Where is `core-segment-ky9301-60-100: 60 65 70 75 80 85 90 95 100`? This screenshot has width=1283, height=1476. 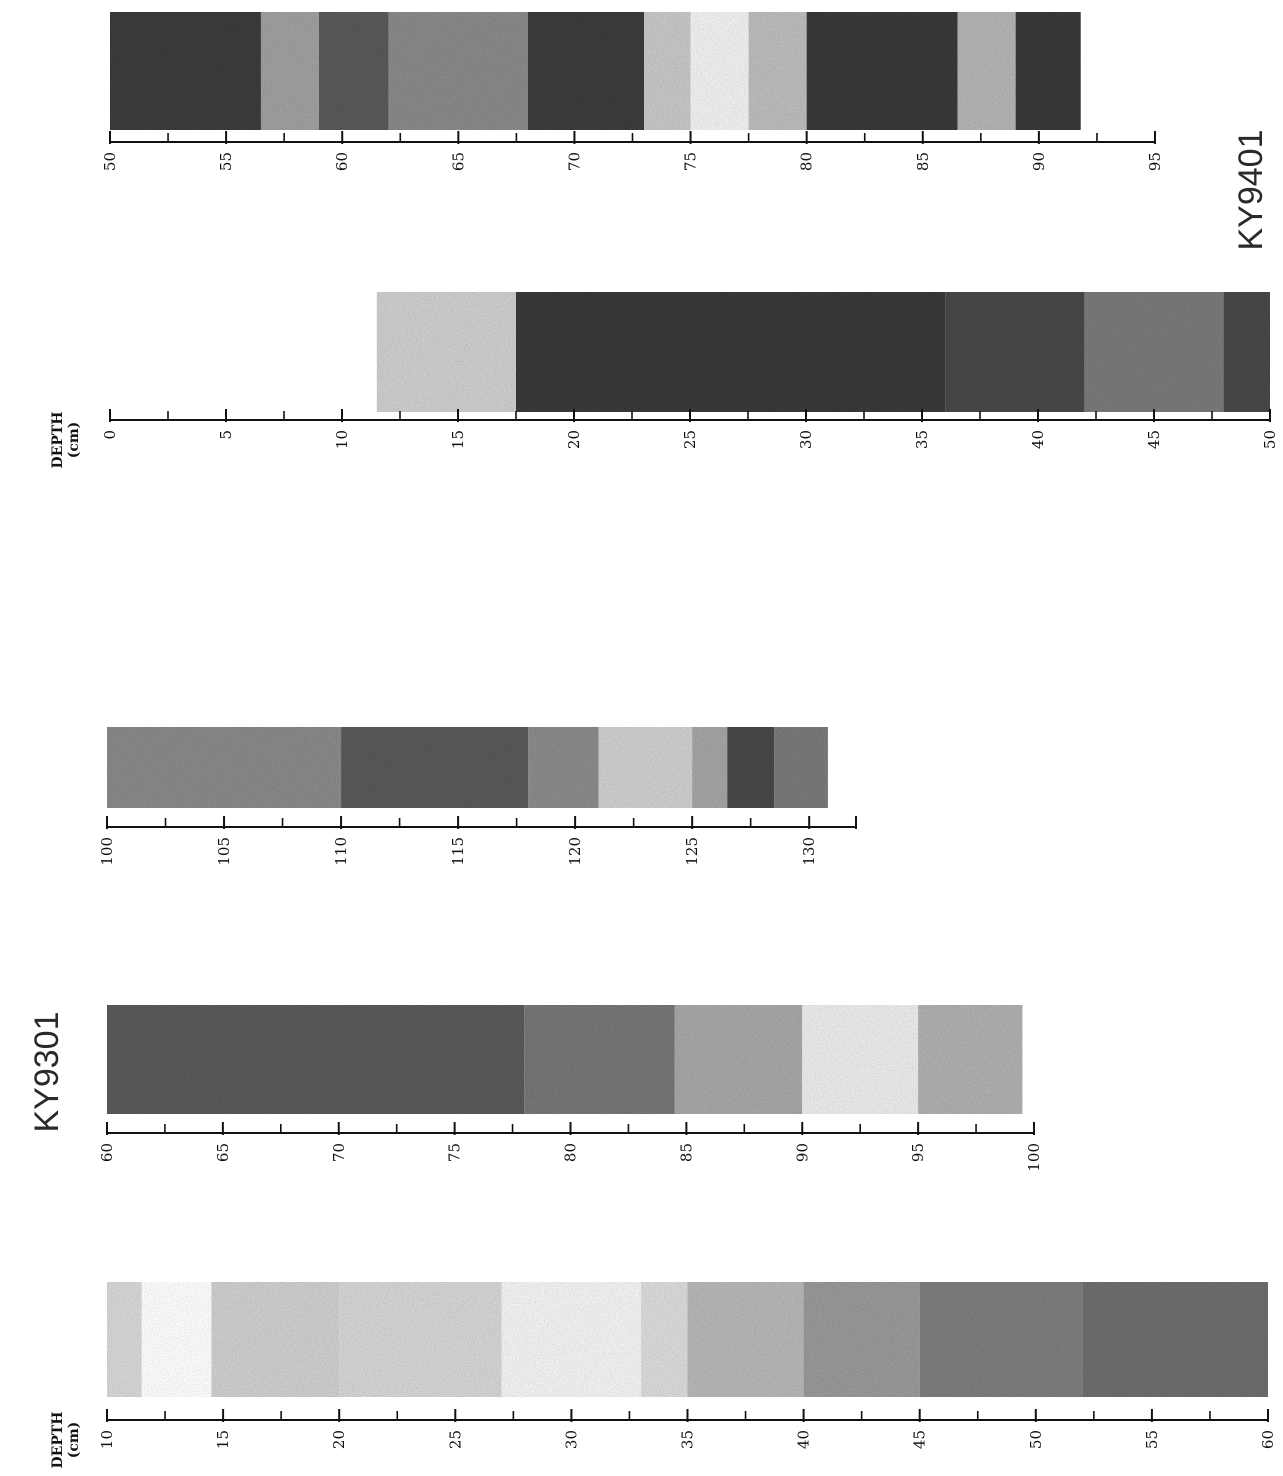
core-segment-ky9301-60-100: 60 65 70 75 80 85 90 95 100 is located at coordinates (570, 1088).